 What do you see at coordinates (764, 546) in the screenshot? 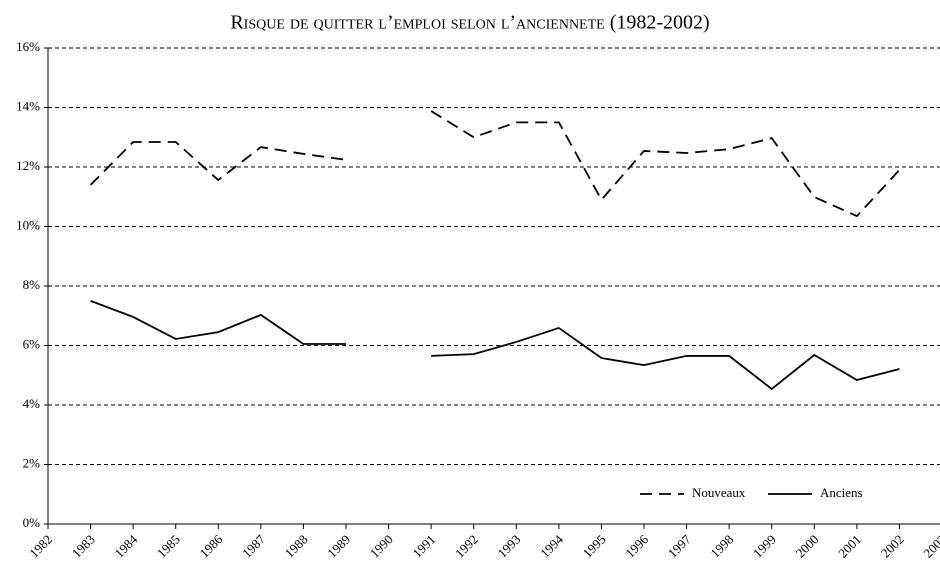
I see `x-tick-label: 1999` at bounding box center [764, 546].